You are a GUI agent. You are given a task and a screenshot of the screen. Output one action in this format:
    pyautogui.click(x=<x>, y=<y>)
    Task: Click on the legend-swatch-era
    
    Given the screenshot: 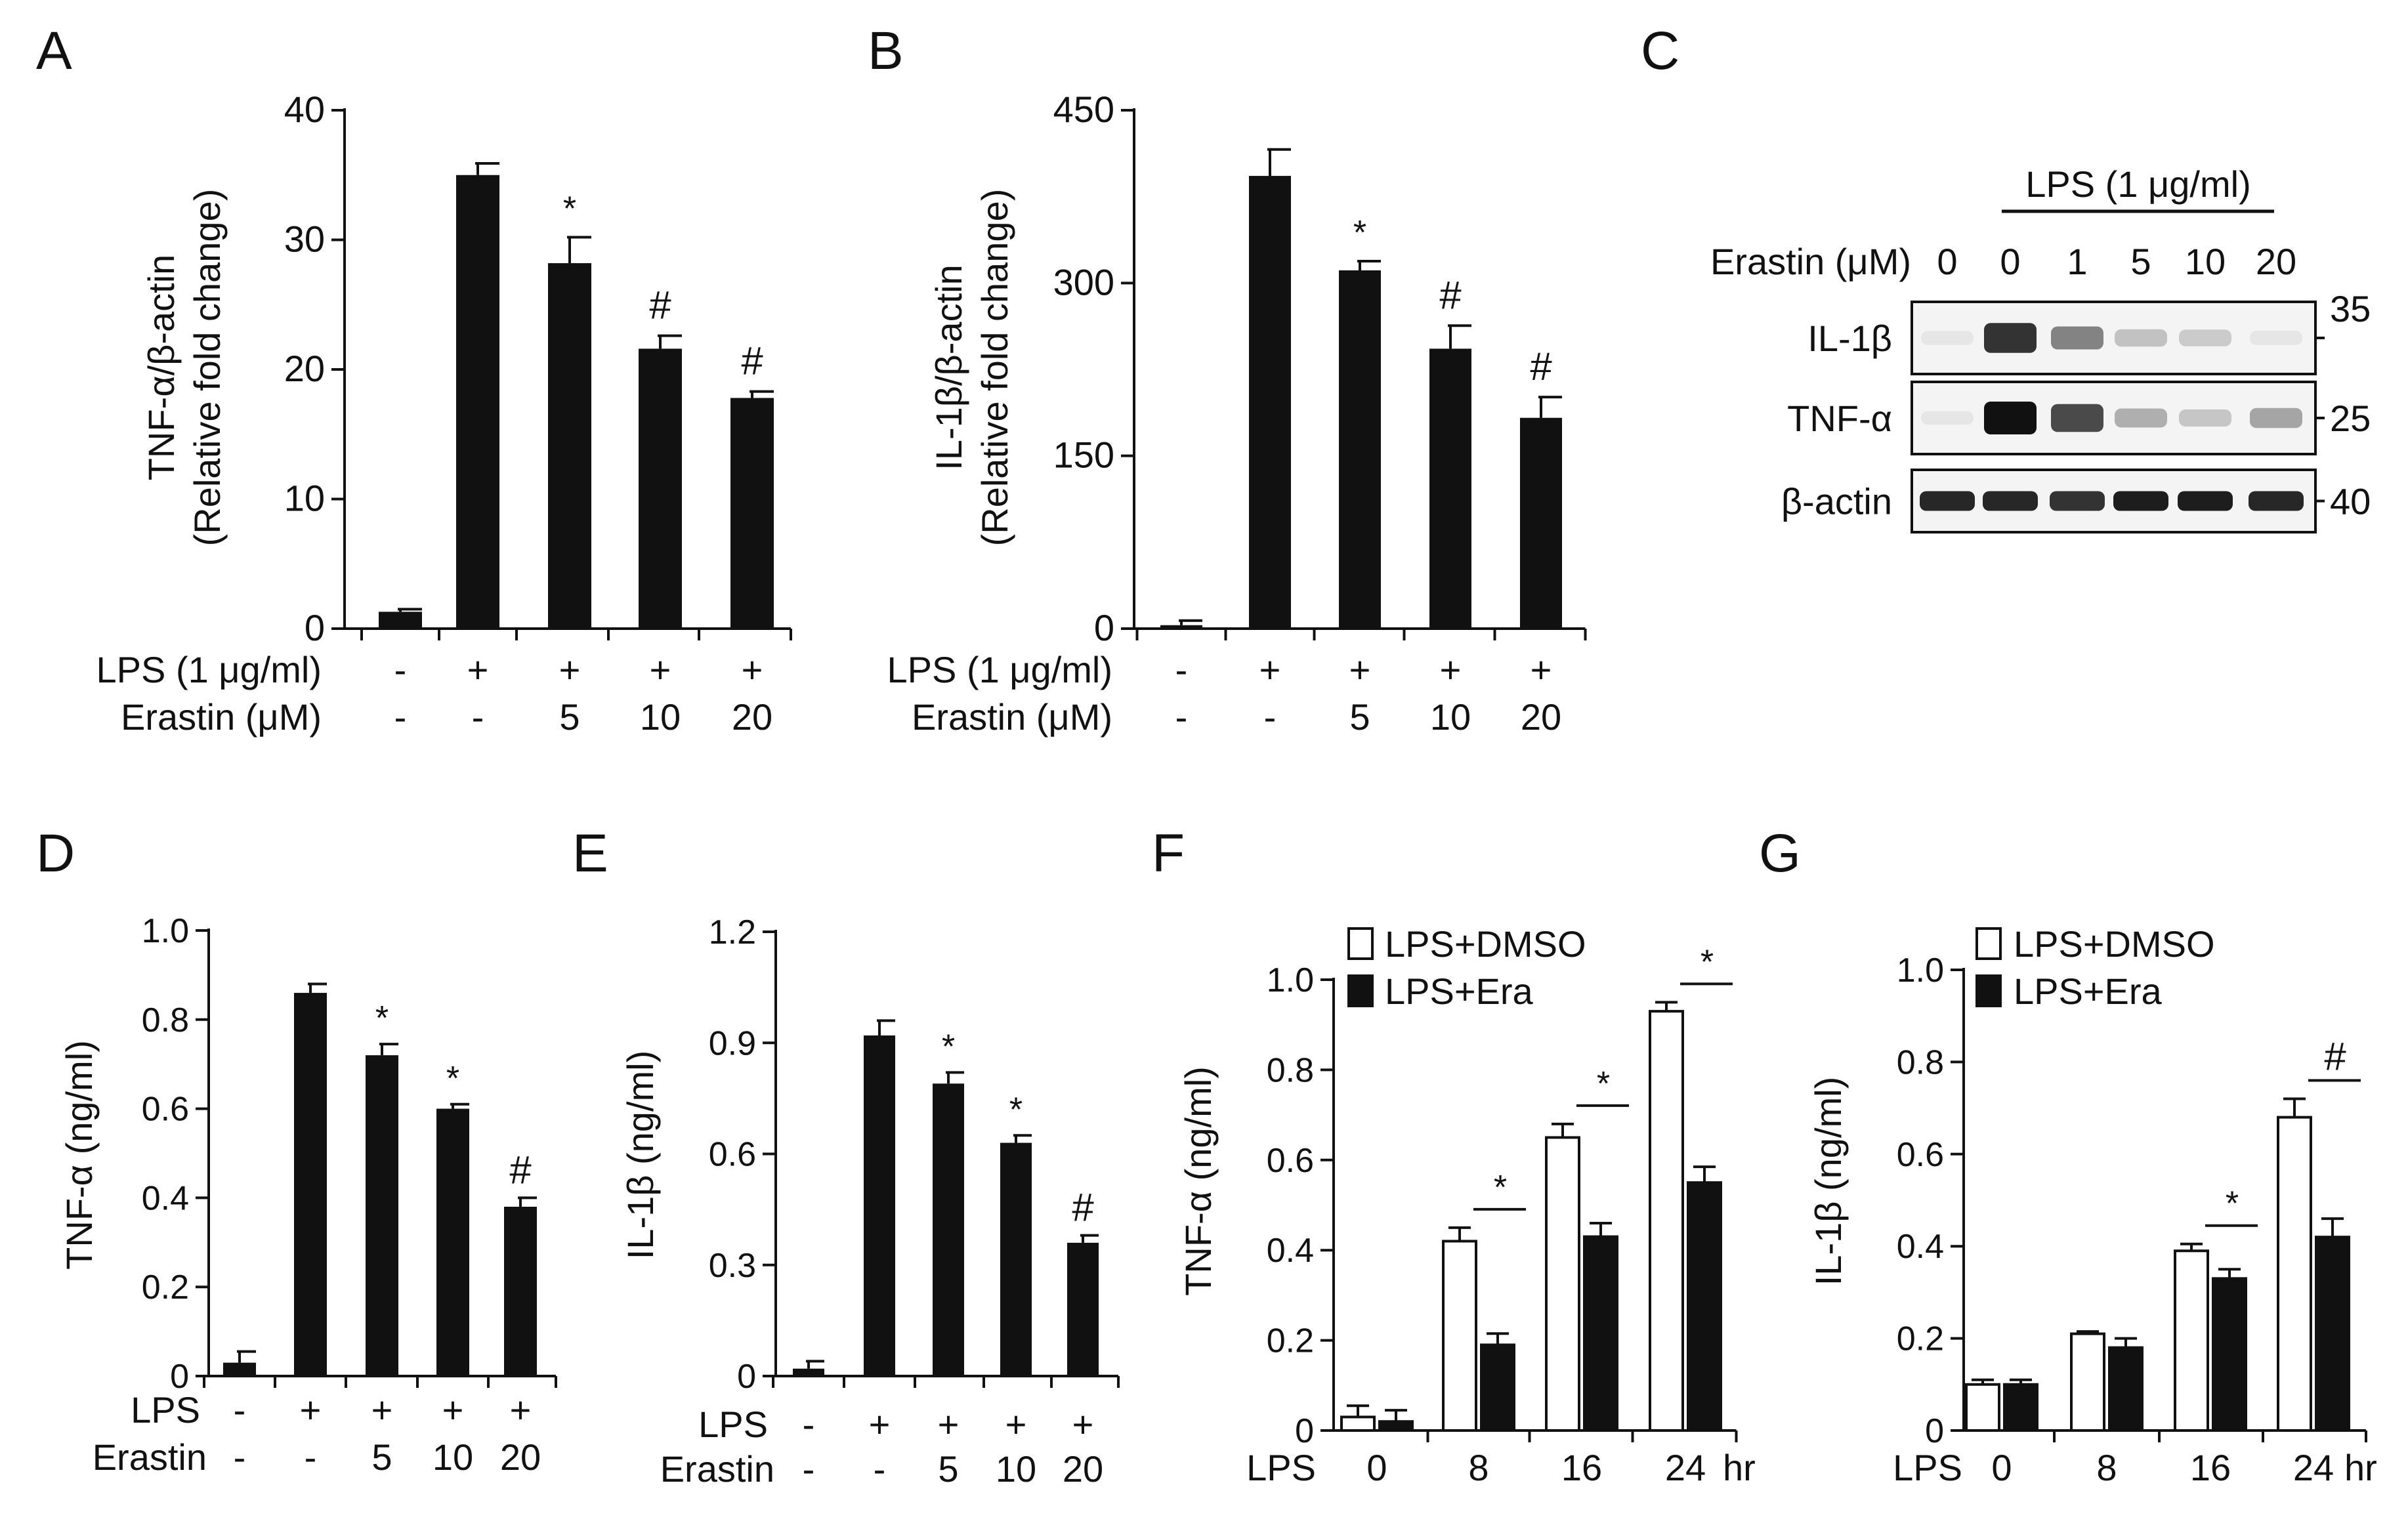 What is the action you would take?
    pyautogui.click(x=1360, y=991)
    